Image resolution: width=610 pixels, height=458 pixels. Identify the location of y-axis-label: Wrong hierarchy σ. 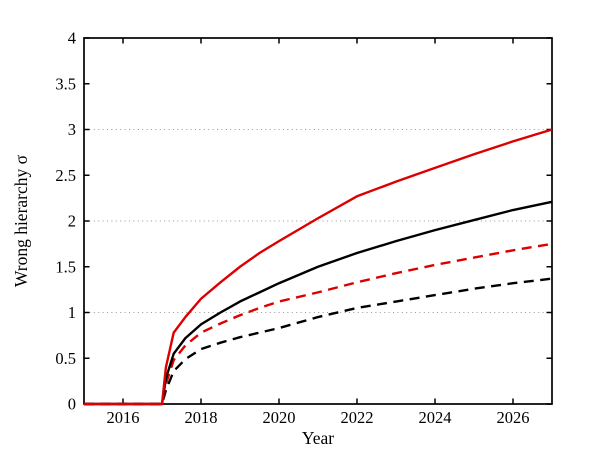
(21, 220).